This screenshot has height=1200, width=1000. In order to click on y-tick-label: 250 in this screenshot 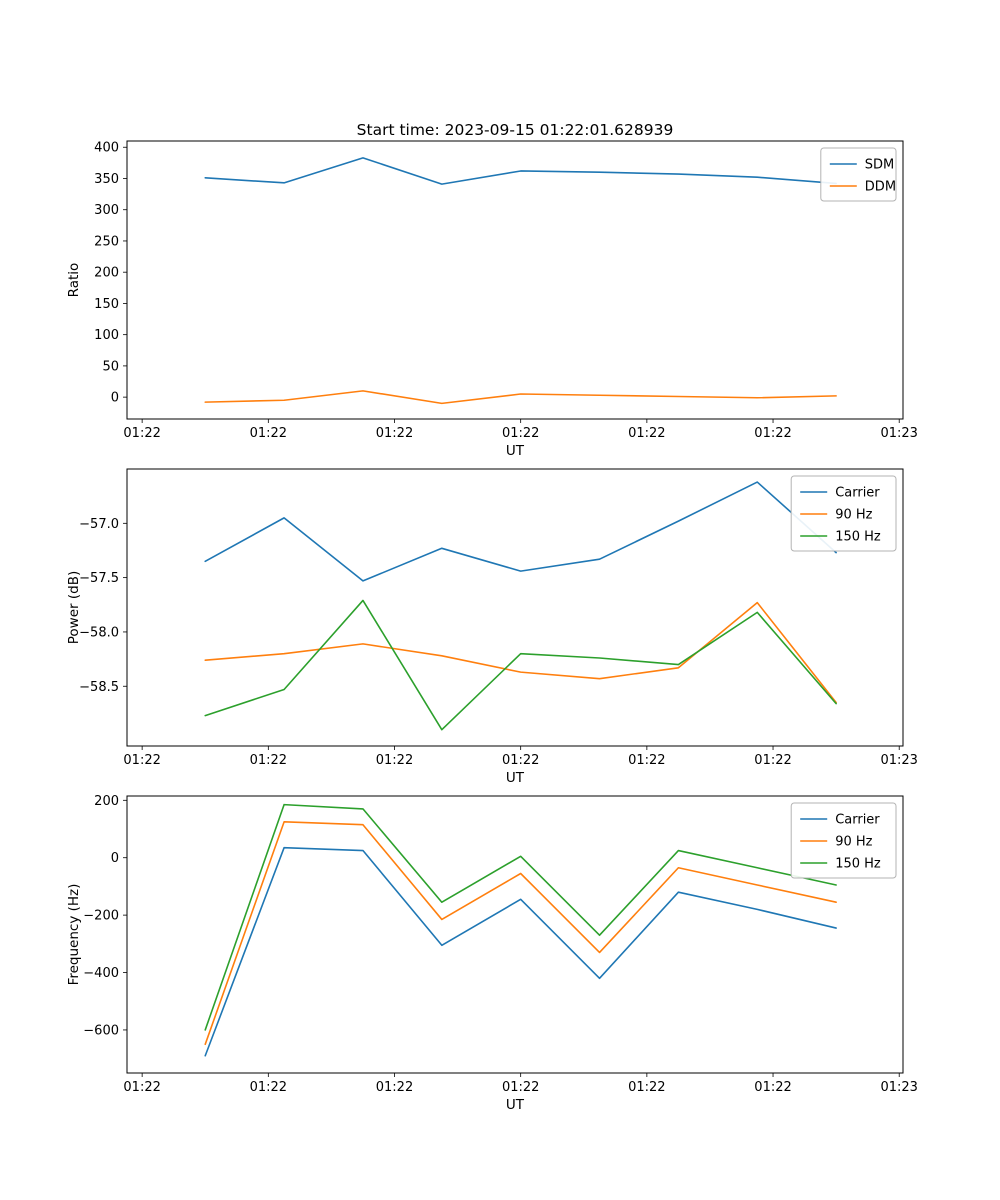, I will do `click(106, 241)`.